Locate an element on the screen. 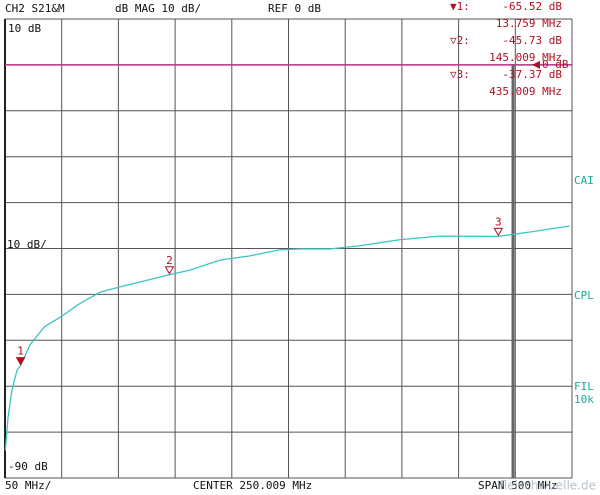 This screenshot has height=495, width=600. side-label: CAI is located at coordinates (584, 180).